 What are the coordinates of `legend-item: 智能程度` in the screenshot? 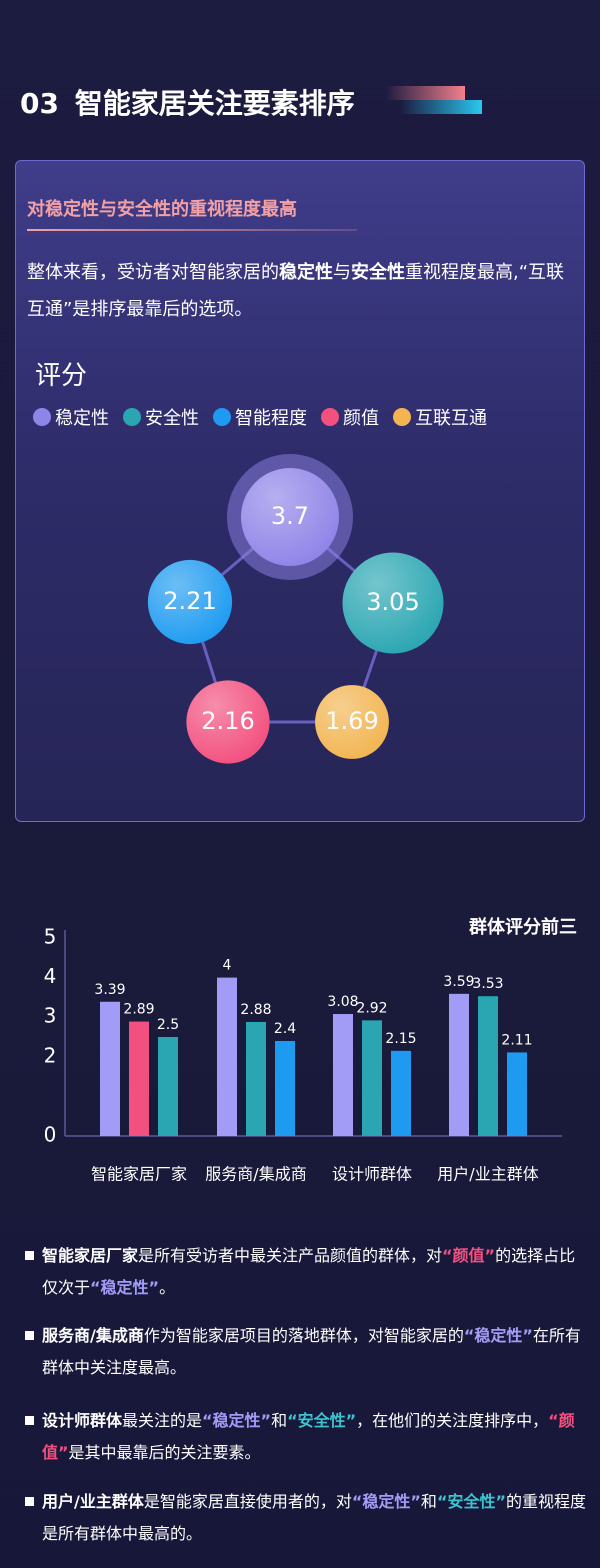 It's located at (260, 417).